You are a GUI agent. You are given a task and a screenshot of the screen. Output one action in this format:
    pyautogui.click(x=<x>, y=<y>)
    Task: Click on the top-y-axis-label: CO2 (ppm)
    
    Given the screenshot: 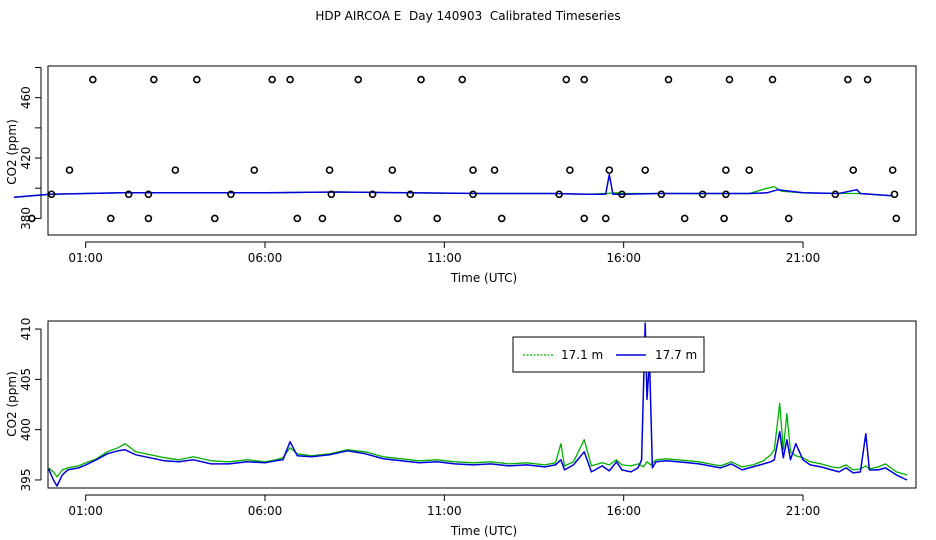 What is the action you would take?
    pyautogui.click(x=12, y=152)
    